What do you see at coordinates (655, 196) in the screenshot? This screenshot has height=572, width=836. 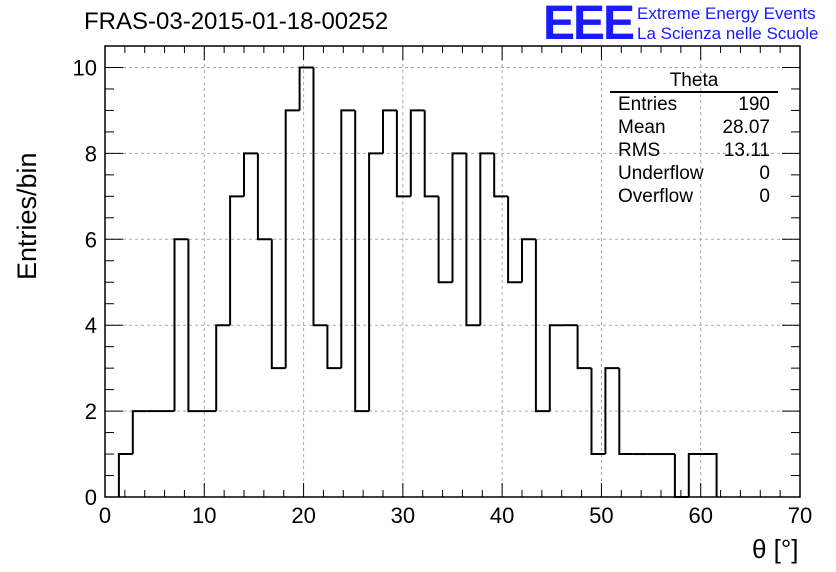 I see `stats-label: Overflow` at bounding box center [655, 196].